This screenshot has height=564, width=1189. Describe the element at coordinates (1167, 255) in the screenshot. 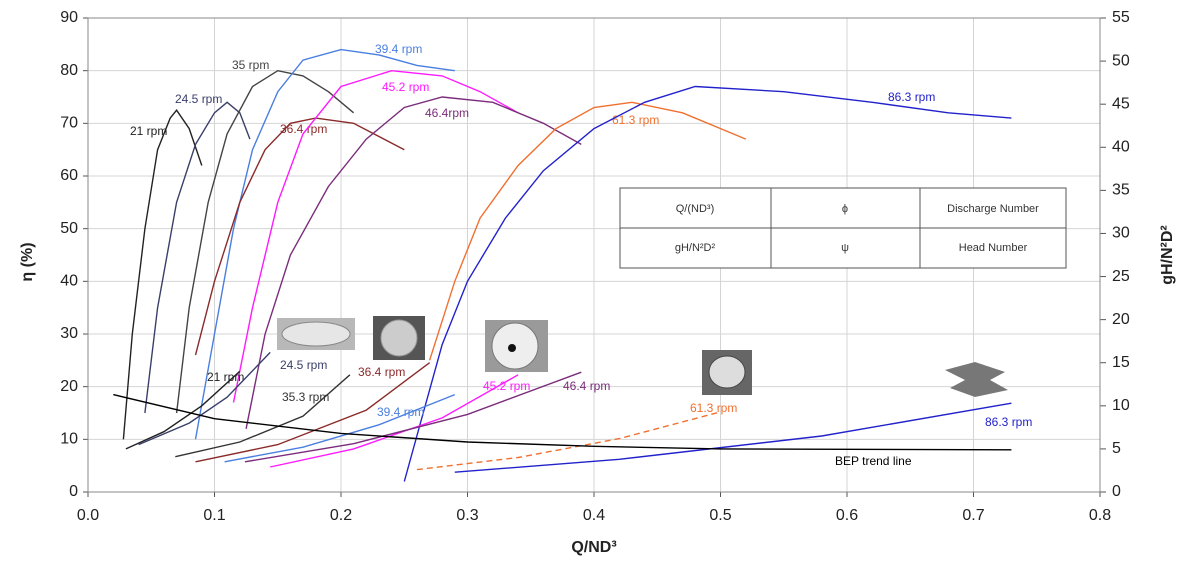

I see `y2-axis-label: gH/N²D²` at that location.